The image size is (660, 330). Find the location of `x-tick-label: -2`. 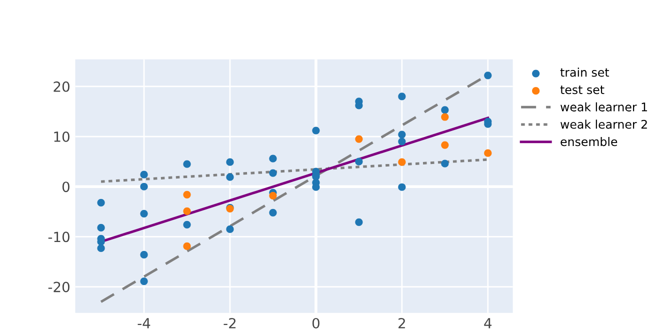

x-tick-label: -2 is located at coordinates (230, 323).